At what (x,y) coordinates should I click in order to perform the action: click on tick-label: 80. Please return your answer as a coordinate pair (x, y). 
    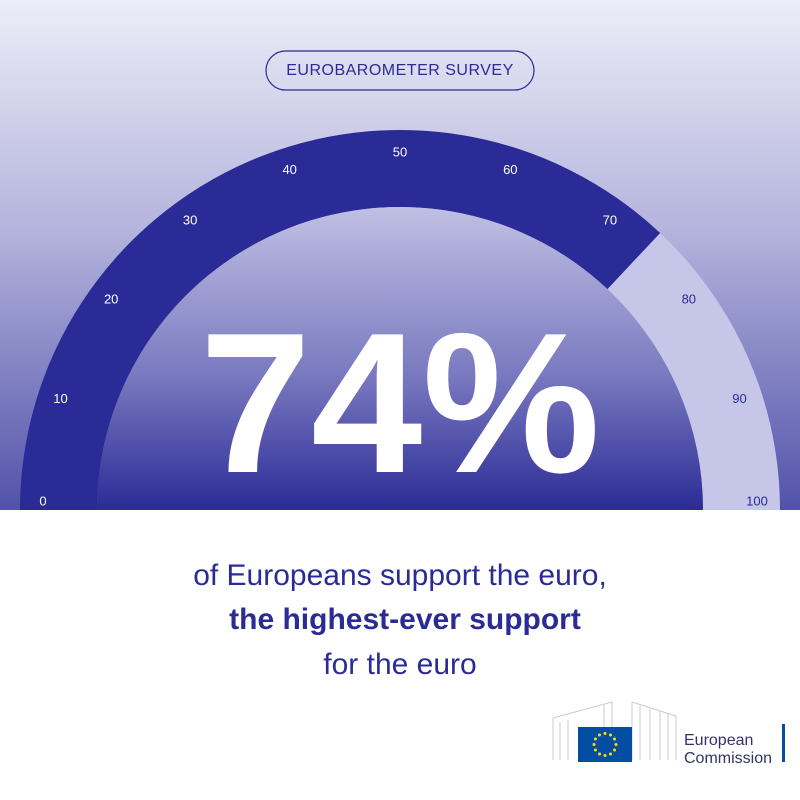
    Looking at the image, I should click on (689, 299).